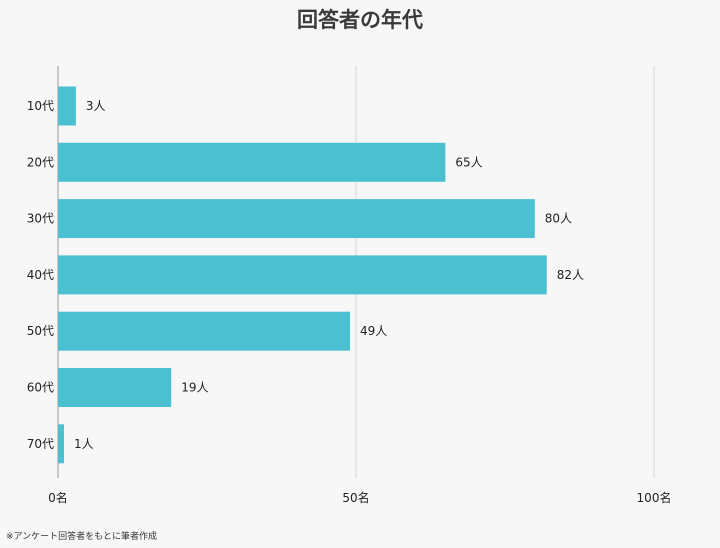  I want to click on bar-40代, so click(302, 275).